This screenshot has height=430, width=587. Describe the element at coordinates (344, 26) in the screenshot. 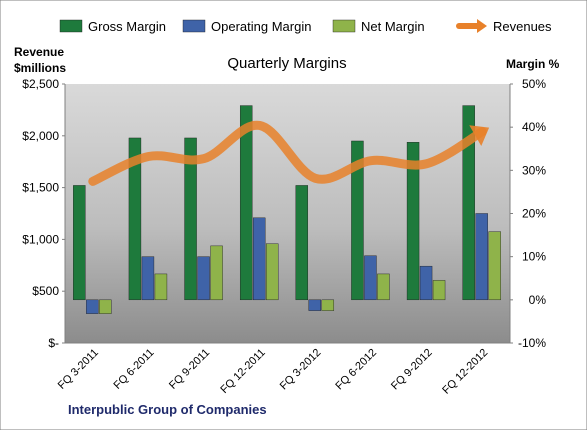

I see `legend-swatch-net-margin` at that location.